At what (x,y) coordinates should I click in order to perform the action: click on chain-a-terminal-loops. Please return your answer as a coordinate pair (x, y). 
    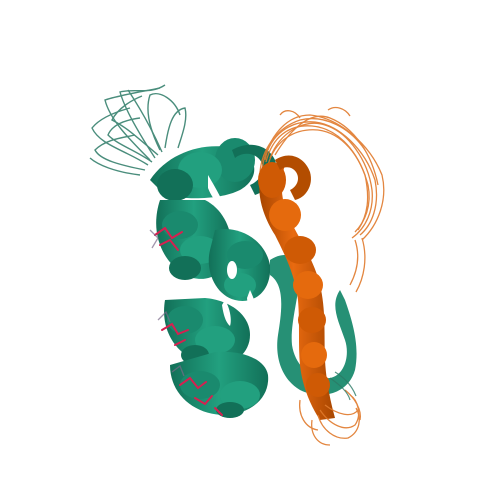
    Looking at the image, I should click on (138, 130).